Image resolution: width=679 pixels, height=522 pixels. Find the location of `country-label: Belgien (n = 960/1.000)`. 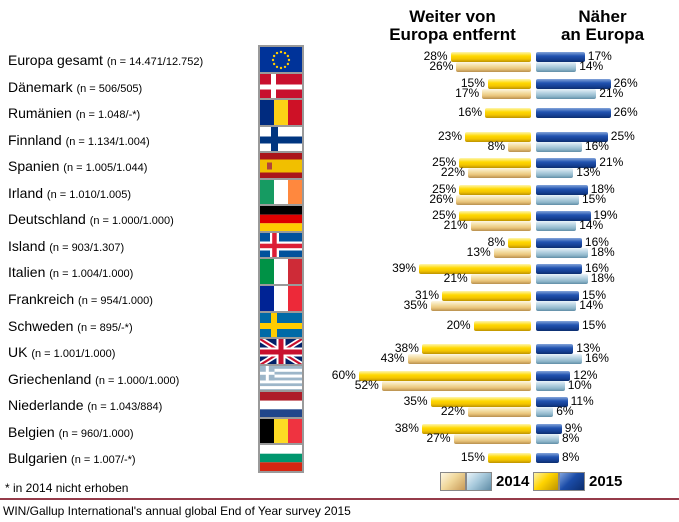

country-label: Belgien (n = 960/1.000) is located at coordinates (71, 433).